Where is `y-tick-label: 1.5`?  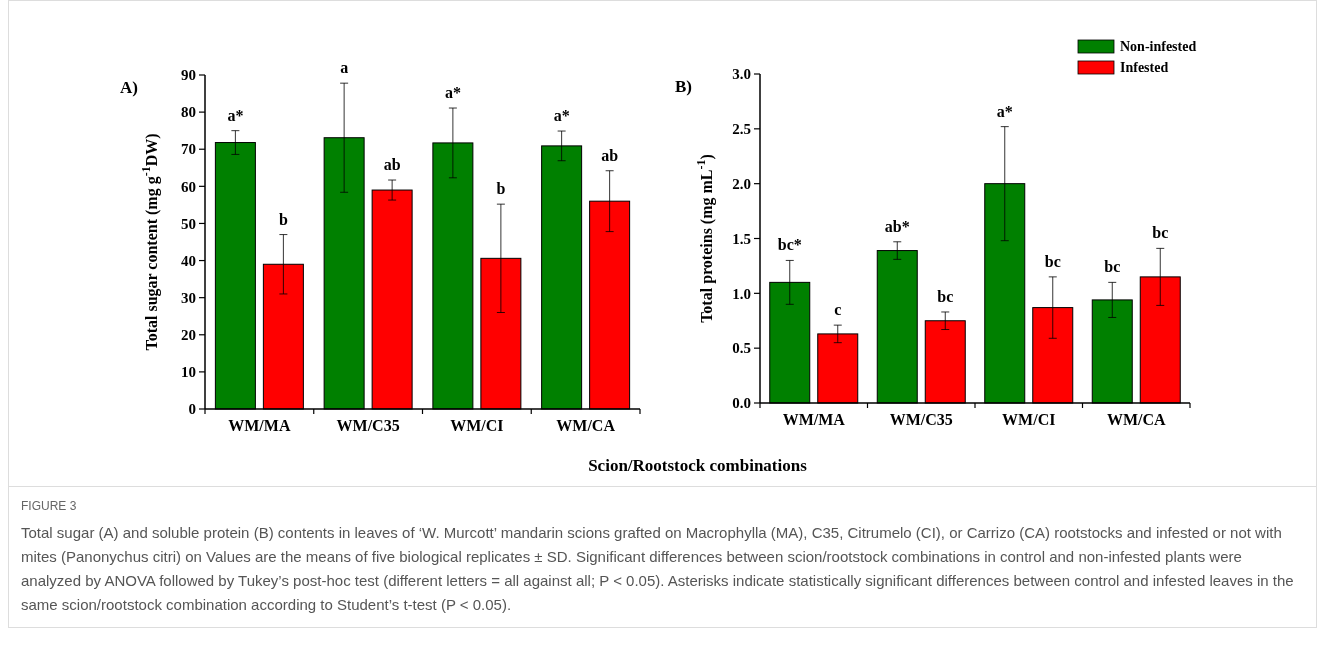 y-tick-label: 1.5 is located at coordinates (741, 238).